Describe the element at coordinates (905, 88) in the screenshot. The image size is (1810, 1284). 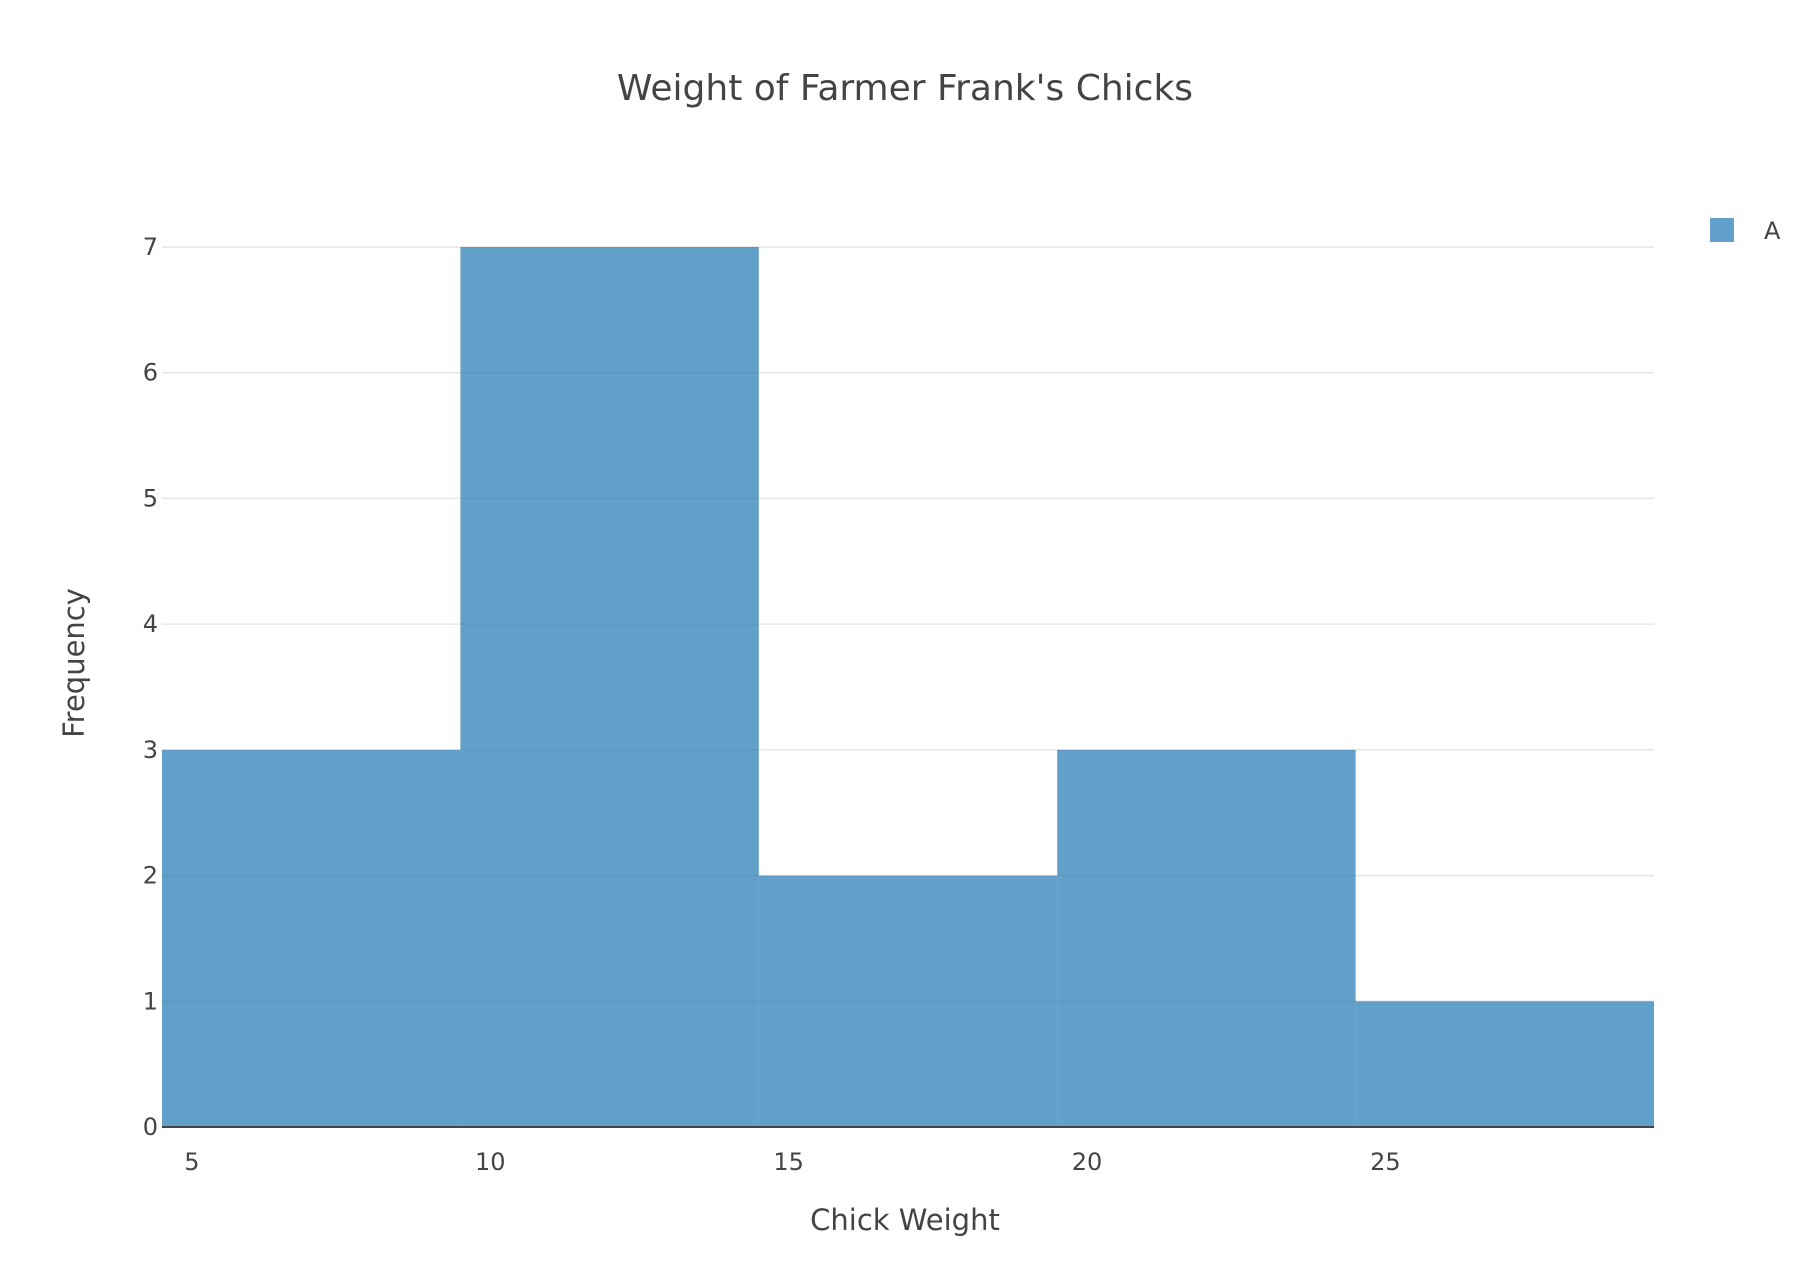
I see `chart-title: Weight of Farmer Frank's Chicks` at that location.